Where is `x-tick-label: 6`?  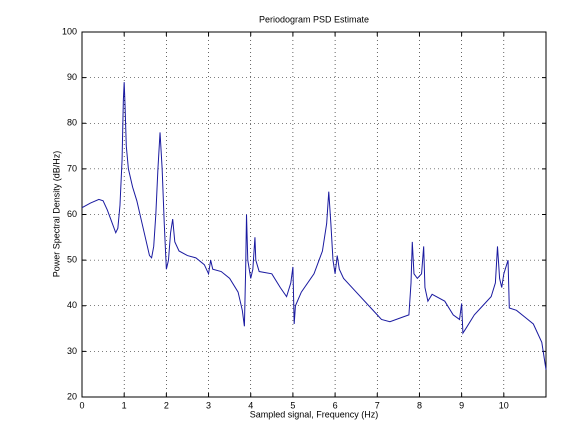
x-tick-label: 6 is located at coordinates (335, 405).